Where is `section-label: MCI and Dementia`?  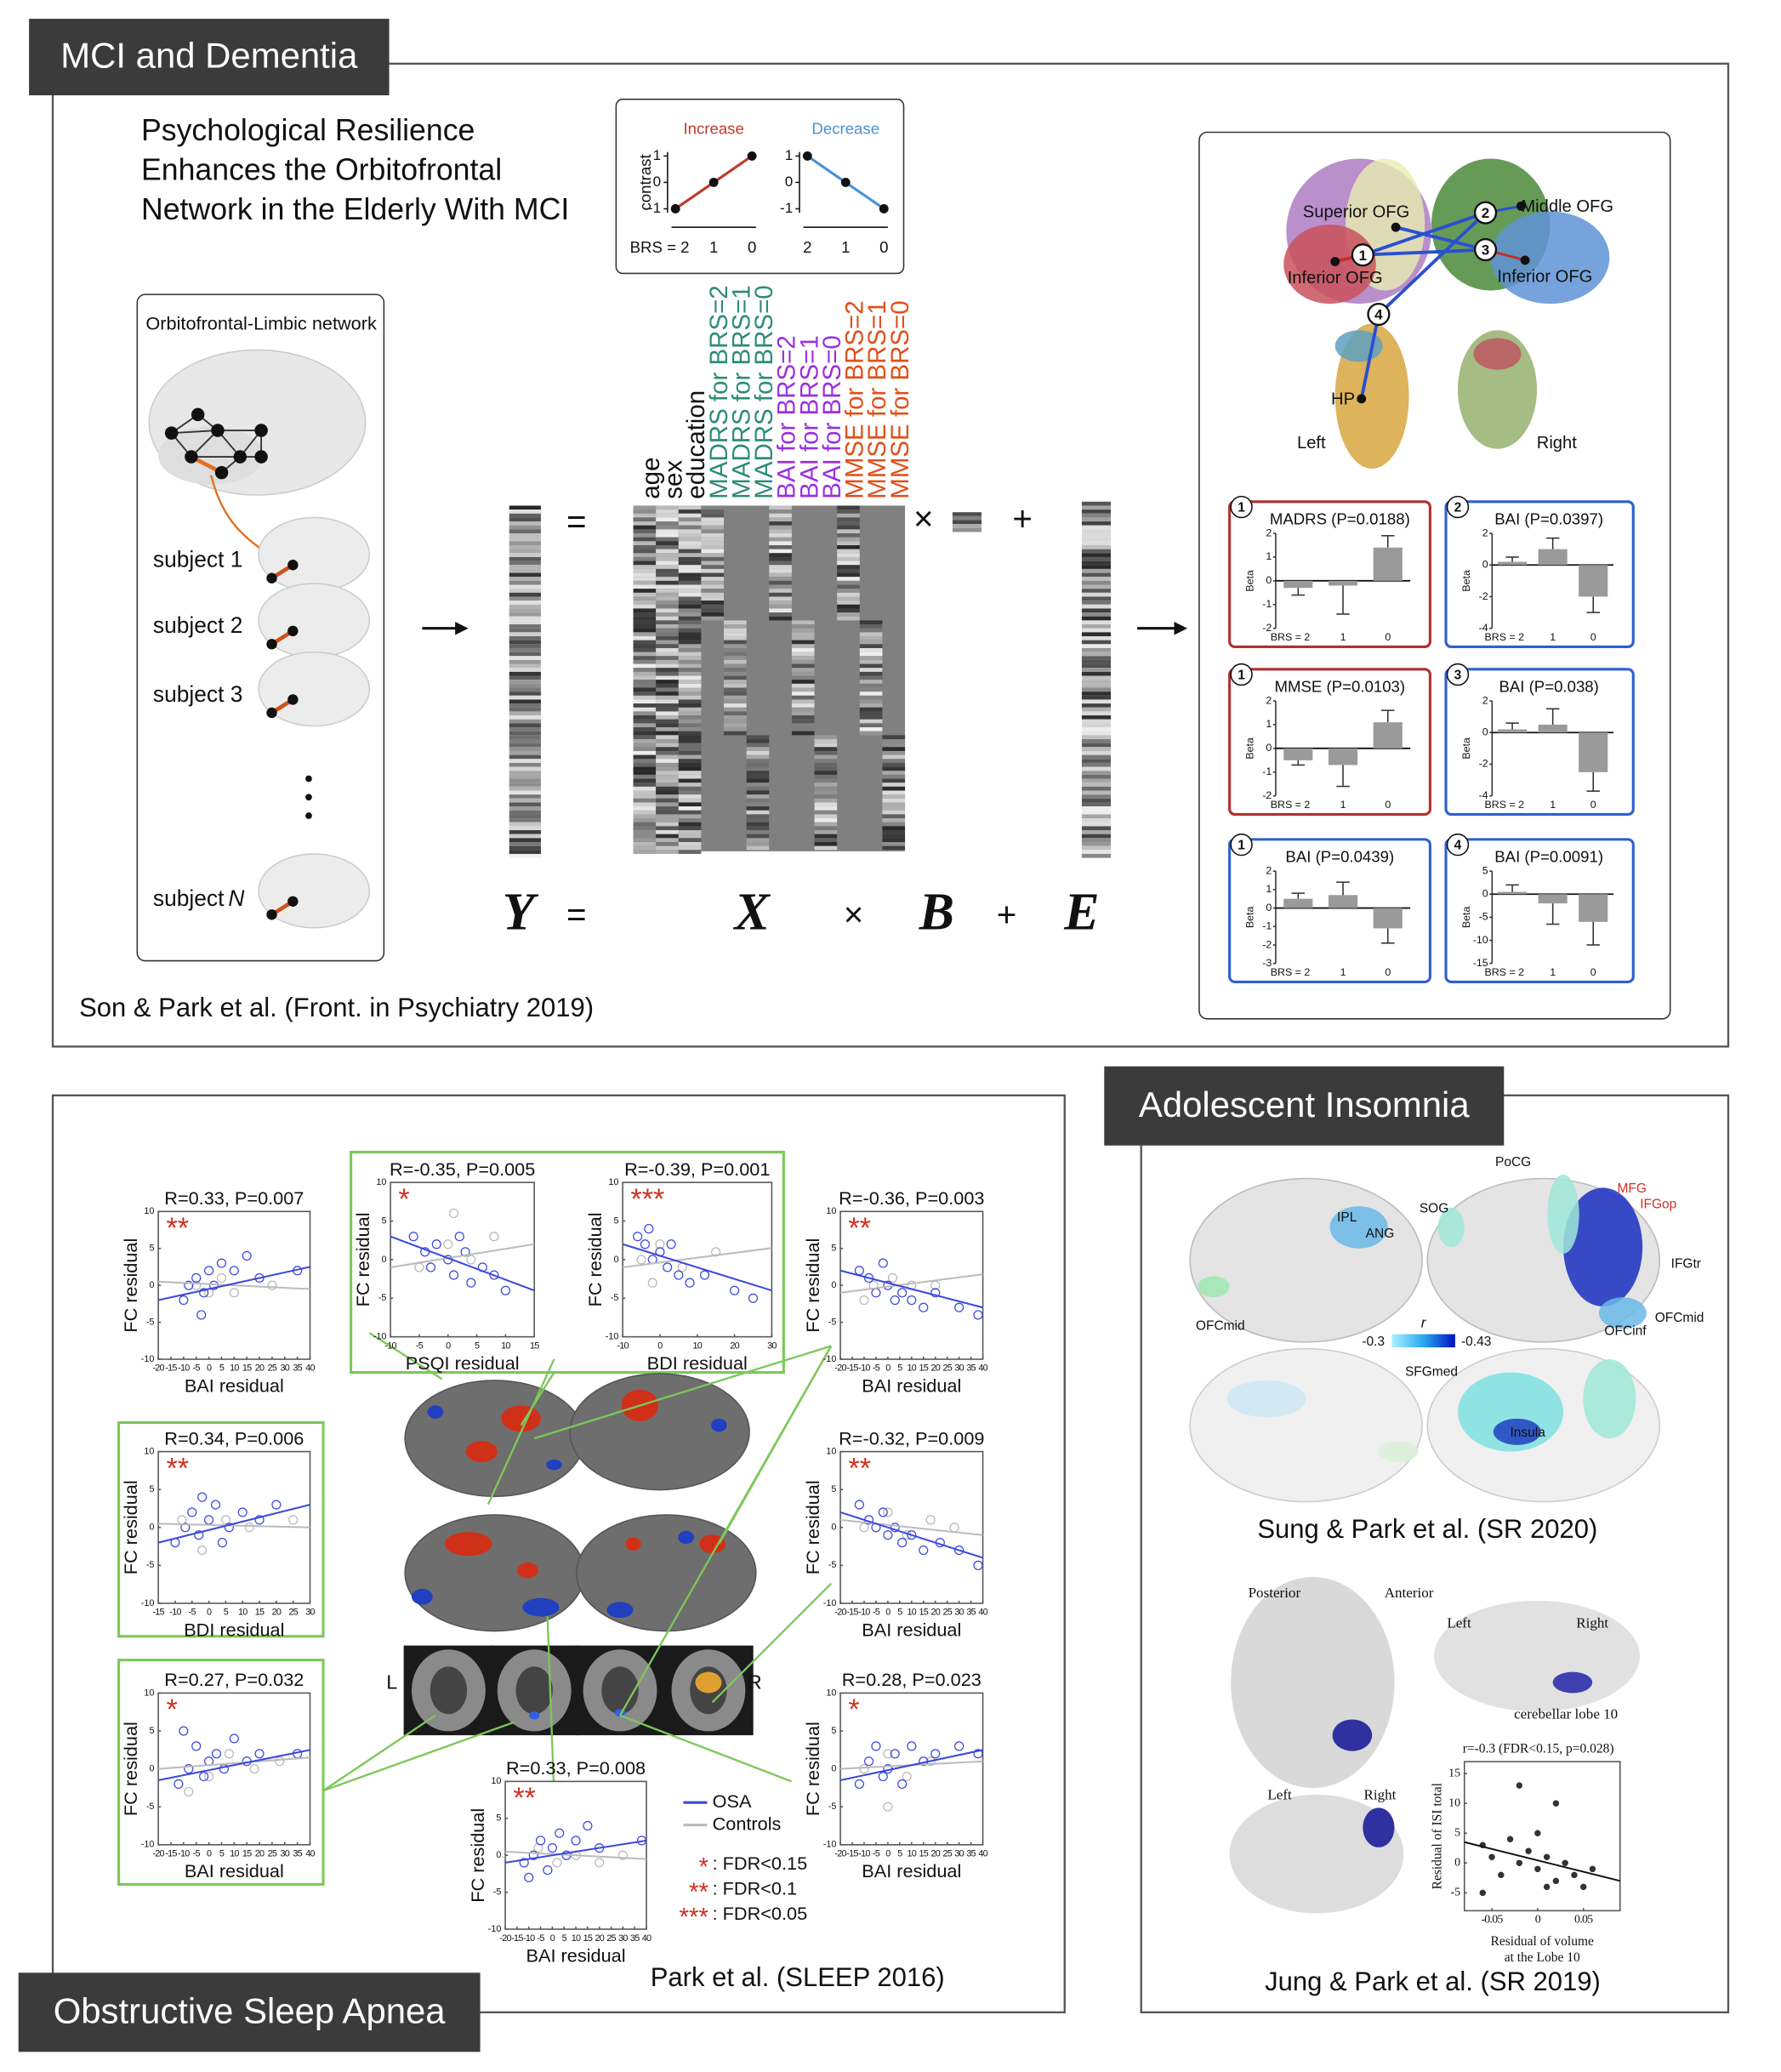
section-label: MCI and Dementia is located at coordinates (209, 56).